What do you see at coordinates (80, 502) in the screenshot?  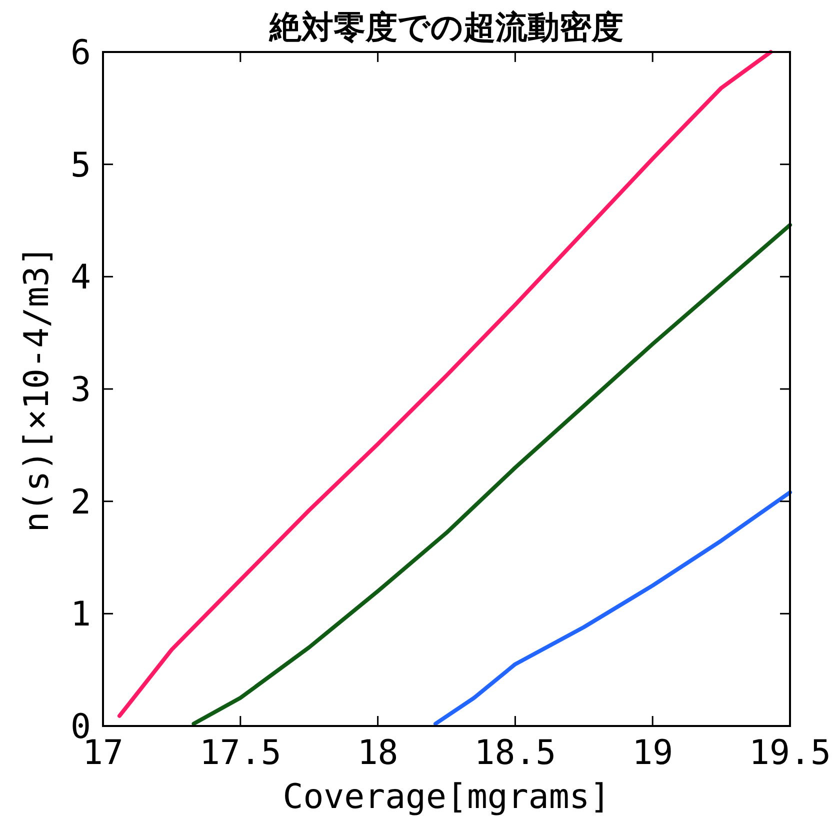 I see `y-tick-label: 2` at bounding box center [80, 502].